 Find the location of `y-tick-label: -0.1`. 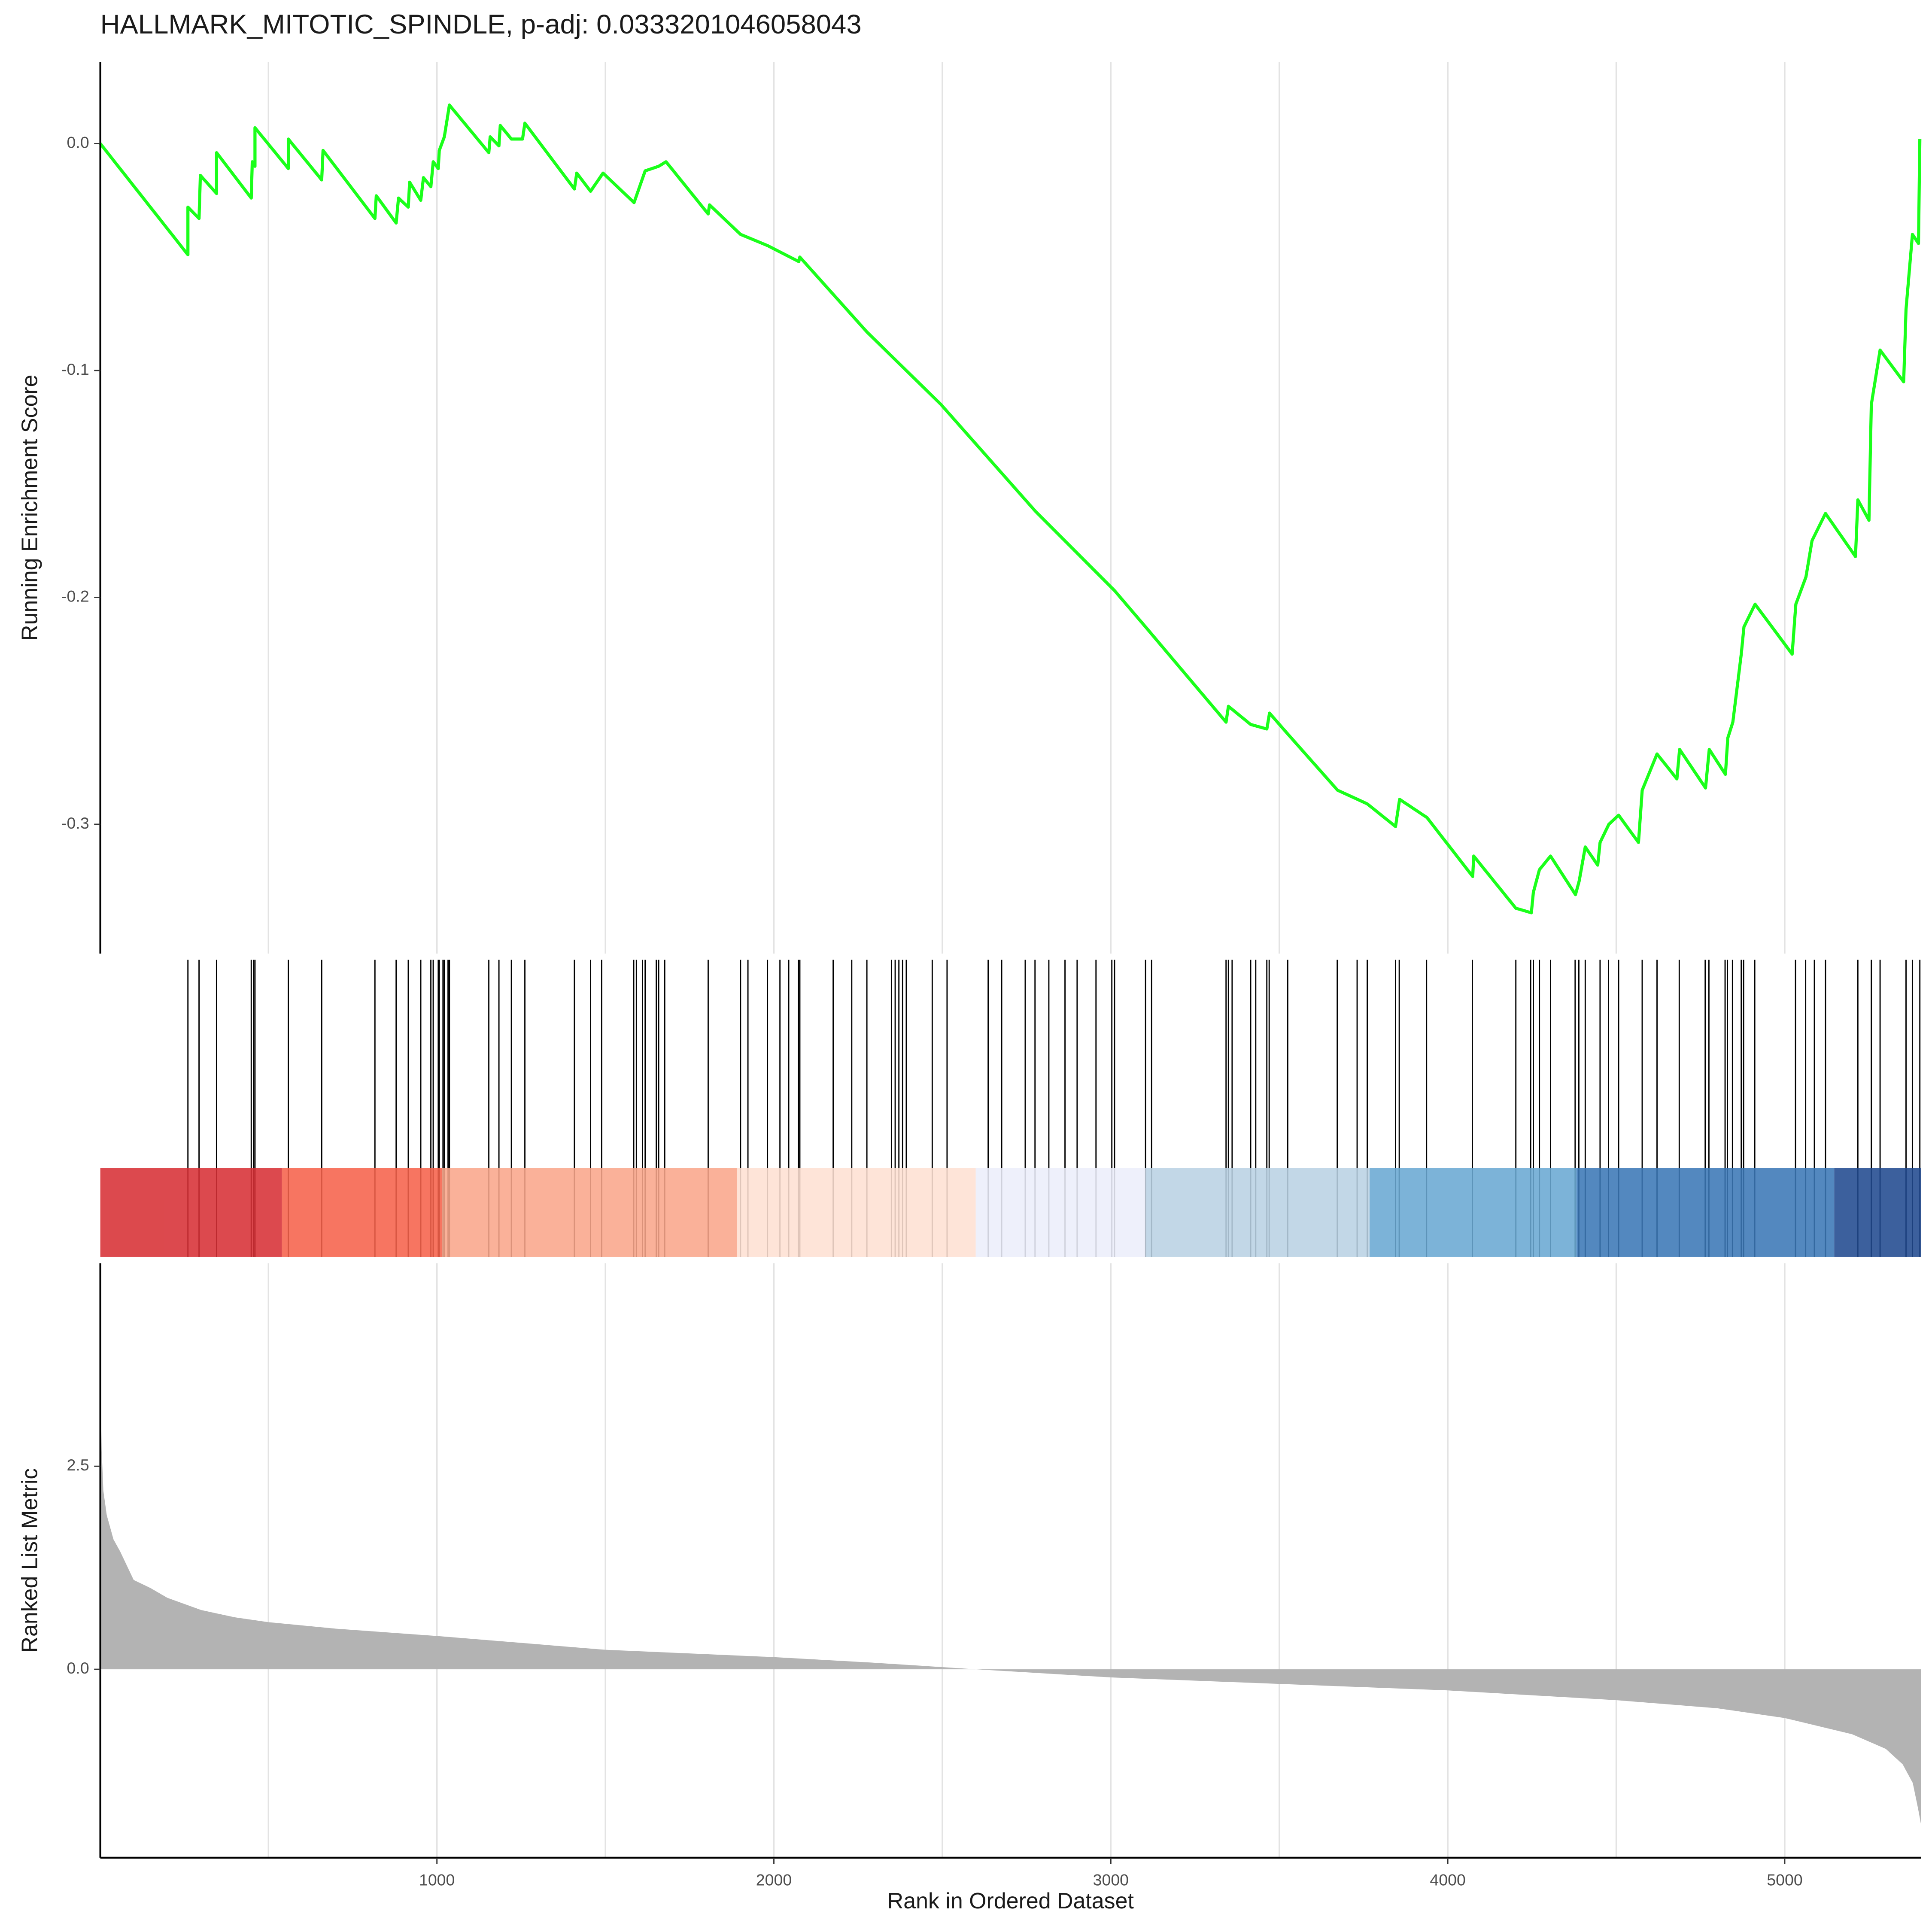

y-tick-label: -0.1 is located at coordinates (75, 369).